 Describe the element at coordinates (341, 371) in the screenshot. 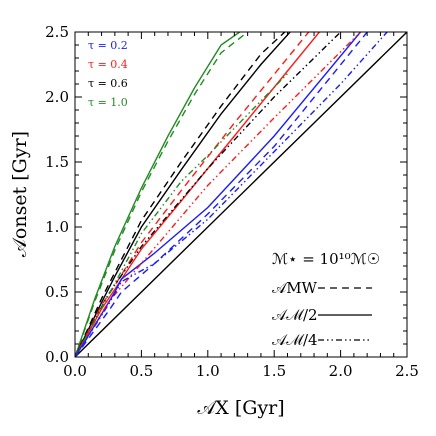

I see `x-tick-label-4: 2.0` at that location.